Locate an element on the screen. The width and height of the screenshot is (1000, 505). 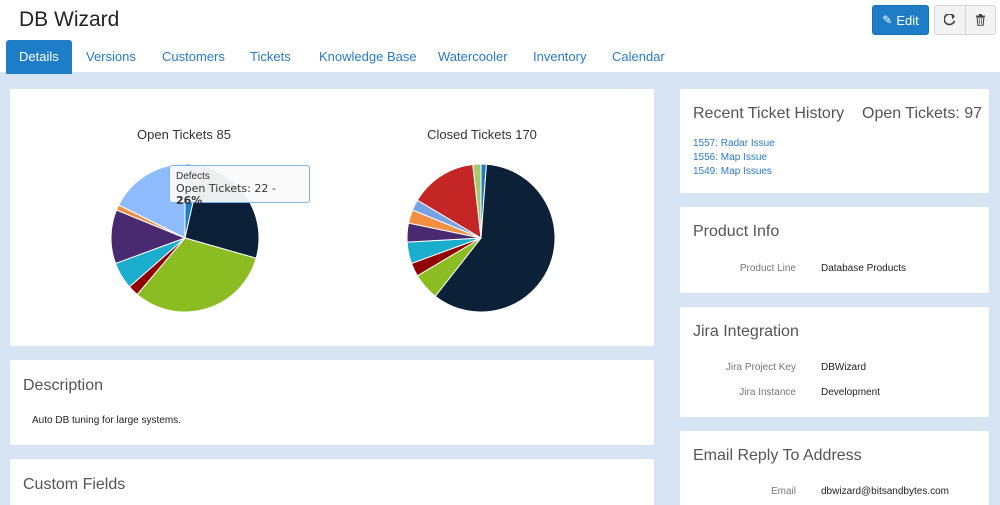
edit-button-label: Edit is located at coordinates (907, 20).